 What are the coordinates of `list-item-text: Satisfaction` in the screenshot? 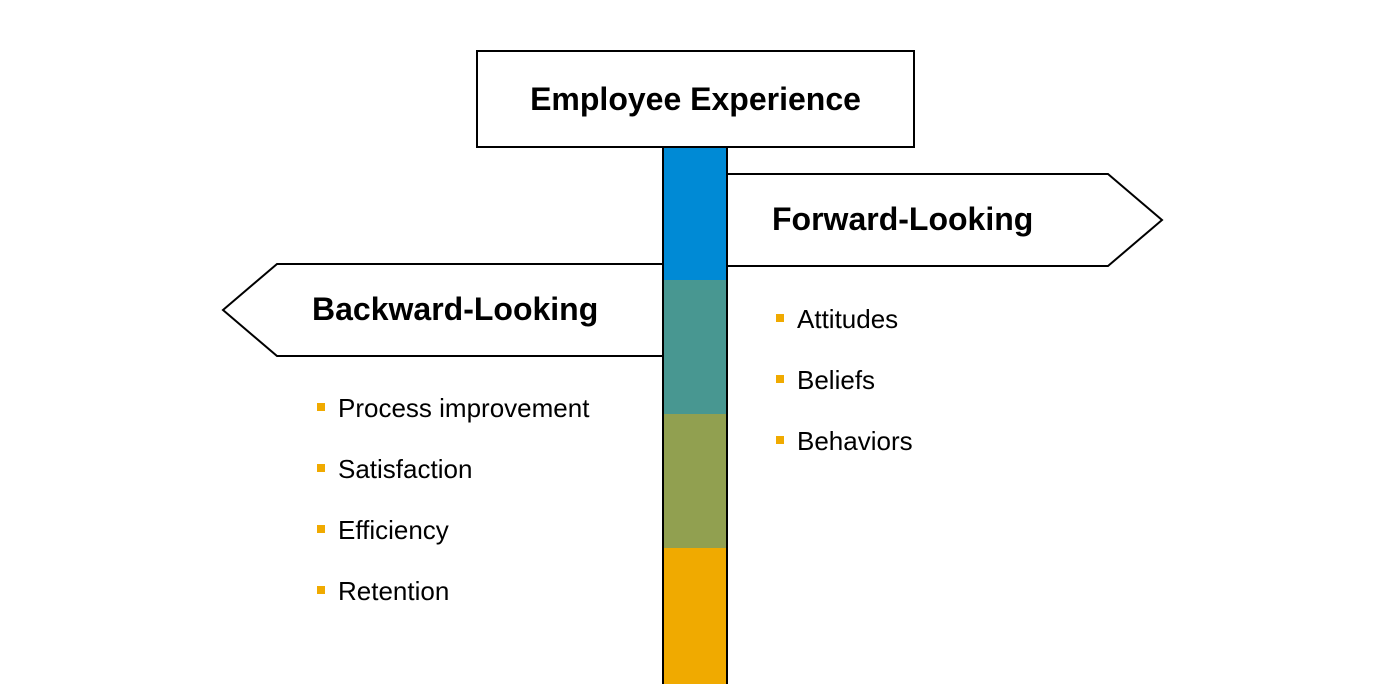 It's located at (405, 469).